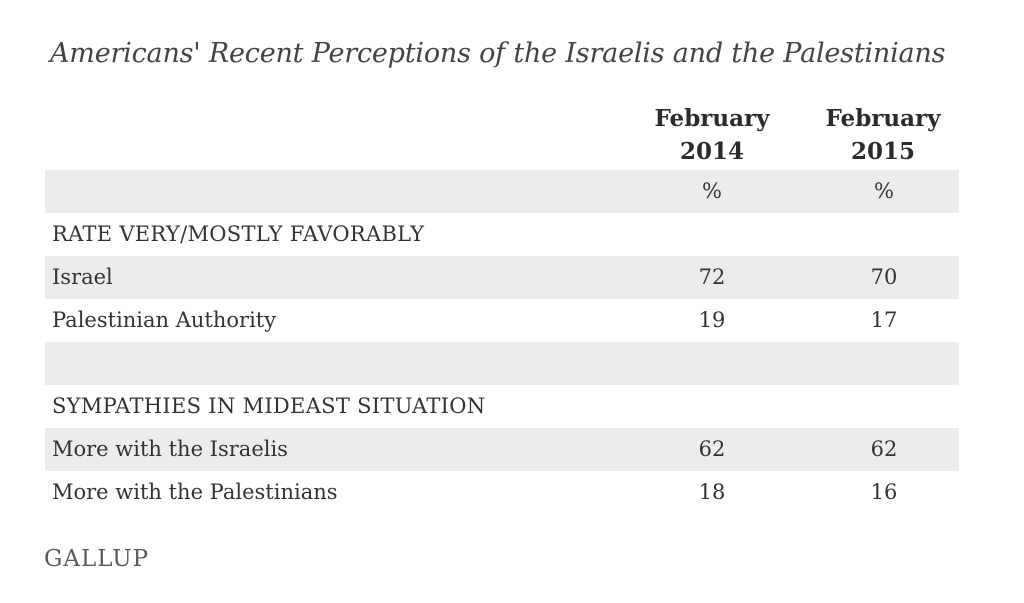 This screenshot has width=1024, height=603. What do you see at coordinates (502, 277) in the screenshot?
I see `table-row: Israel 72 70` at bounding box center [502, 277].